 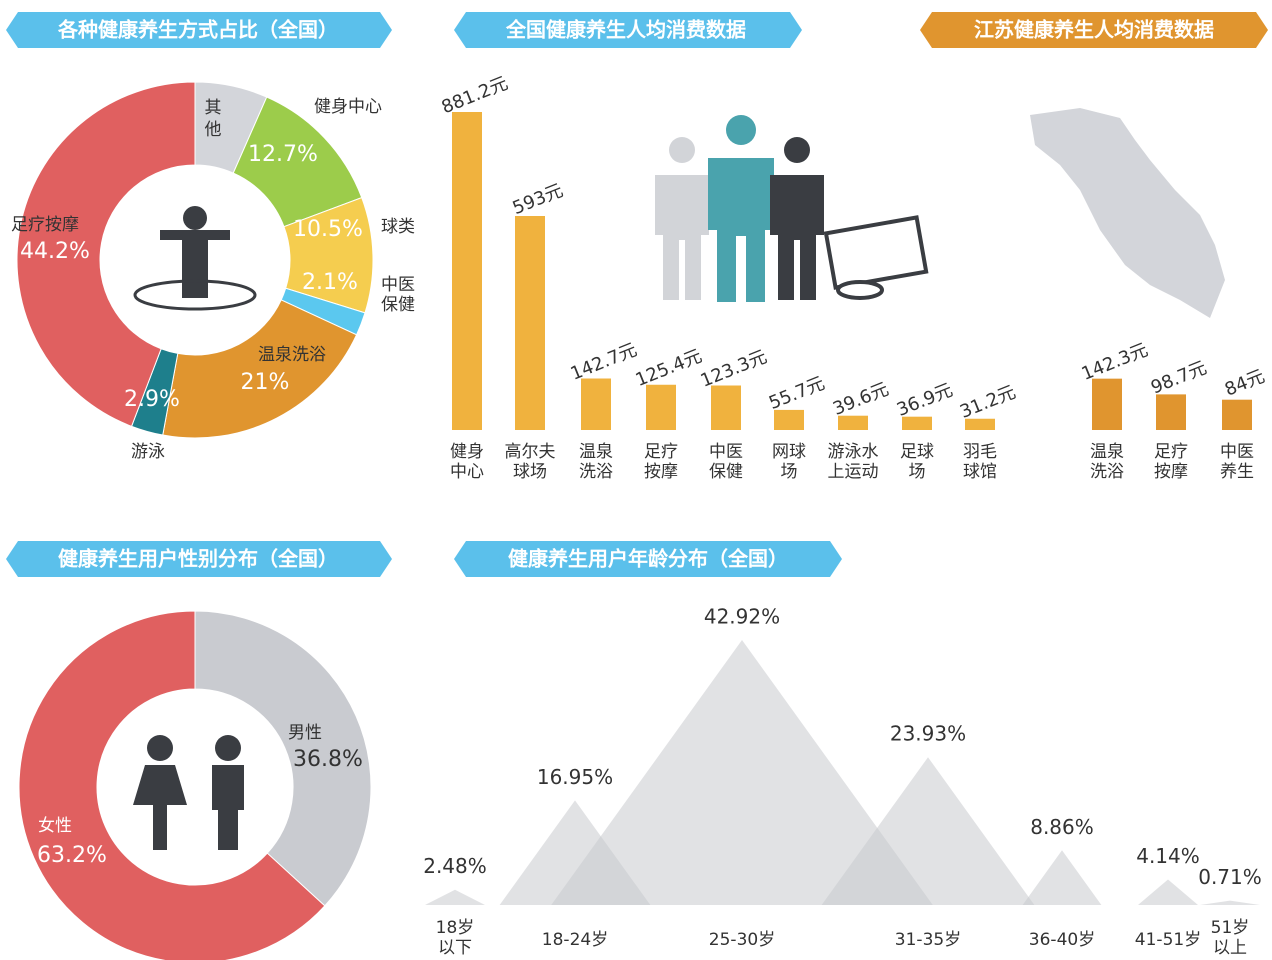 I want to click on segment-name: 游泳, so click(x=148, y=452).